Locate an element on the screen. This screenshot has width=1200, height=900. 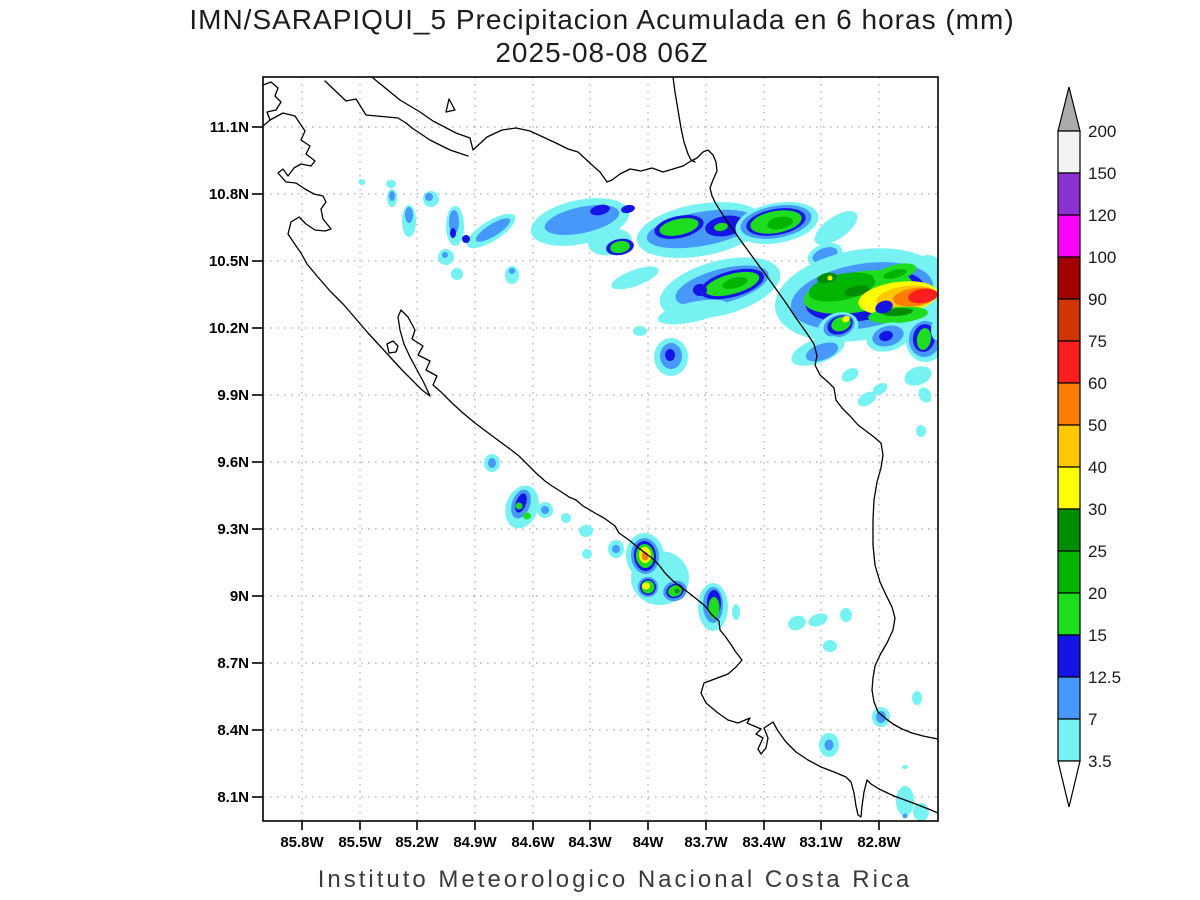
colorbar-tick-label: 7 is located at coordinates (1092, 719).